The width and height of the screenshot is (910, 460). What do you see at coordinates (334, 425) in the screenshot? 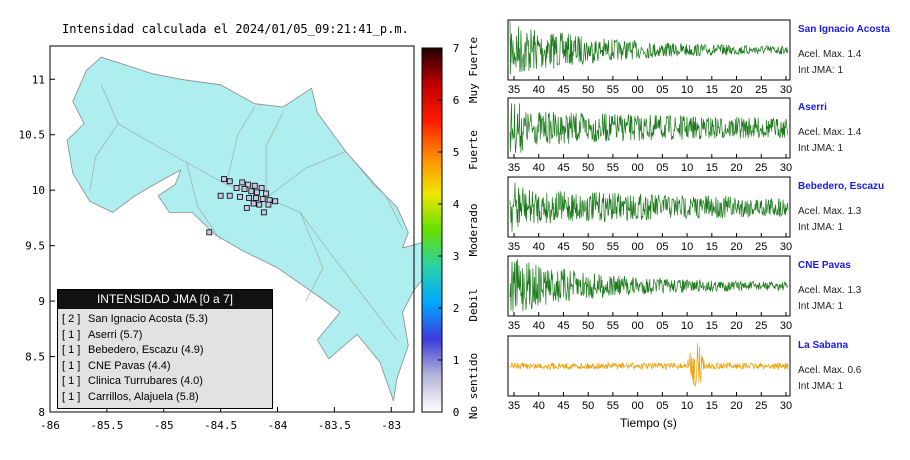
I see `map-x-tick-label: -83.5` at bounding box center [334, 425].